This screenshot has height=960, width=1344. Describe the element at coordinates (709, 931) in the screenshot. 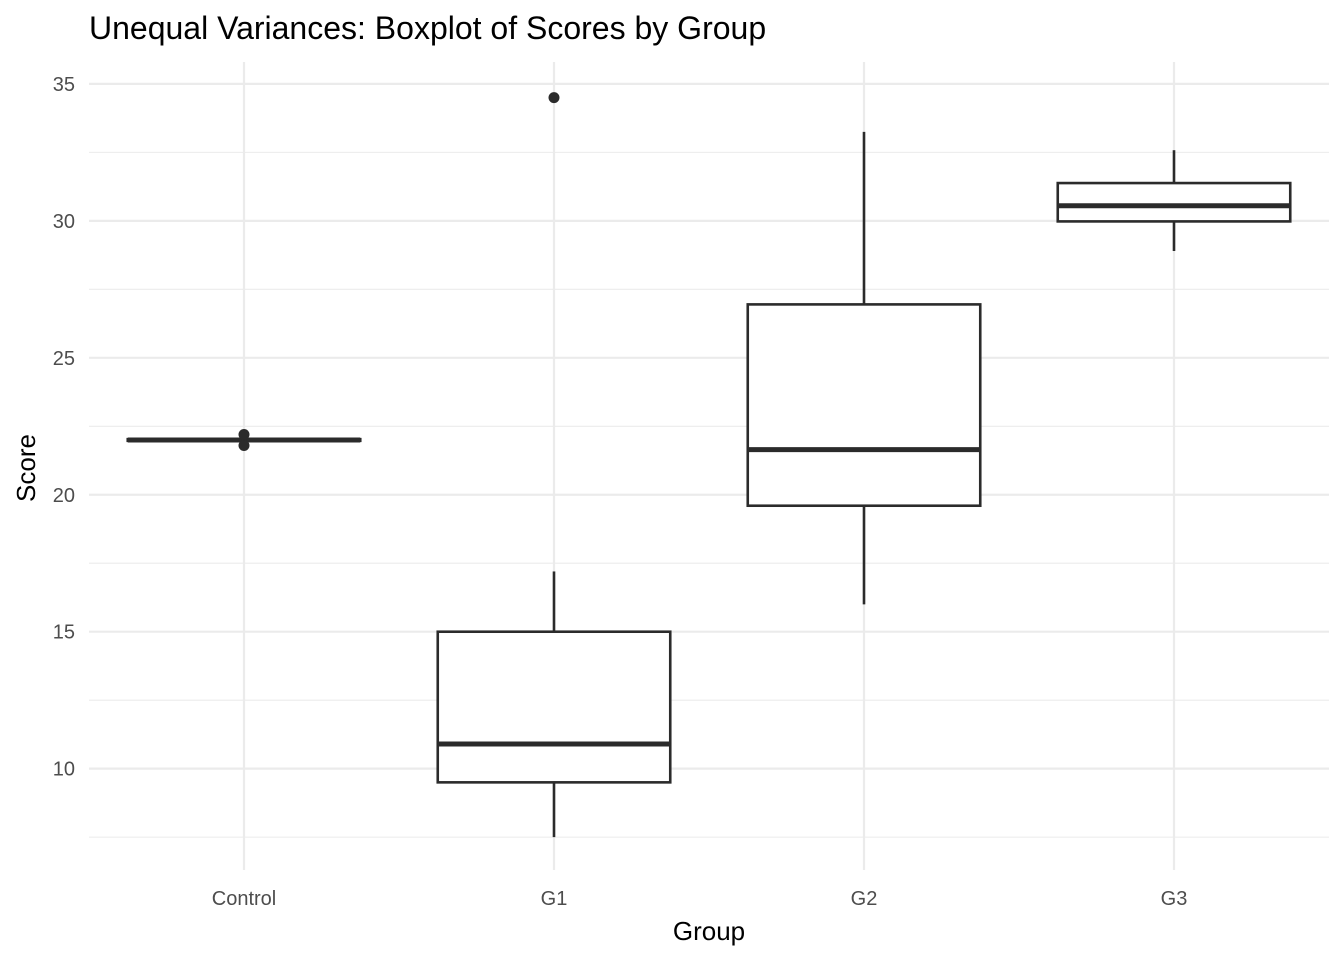

I see `x-axis-title: Group` at that location.